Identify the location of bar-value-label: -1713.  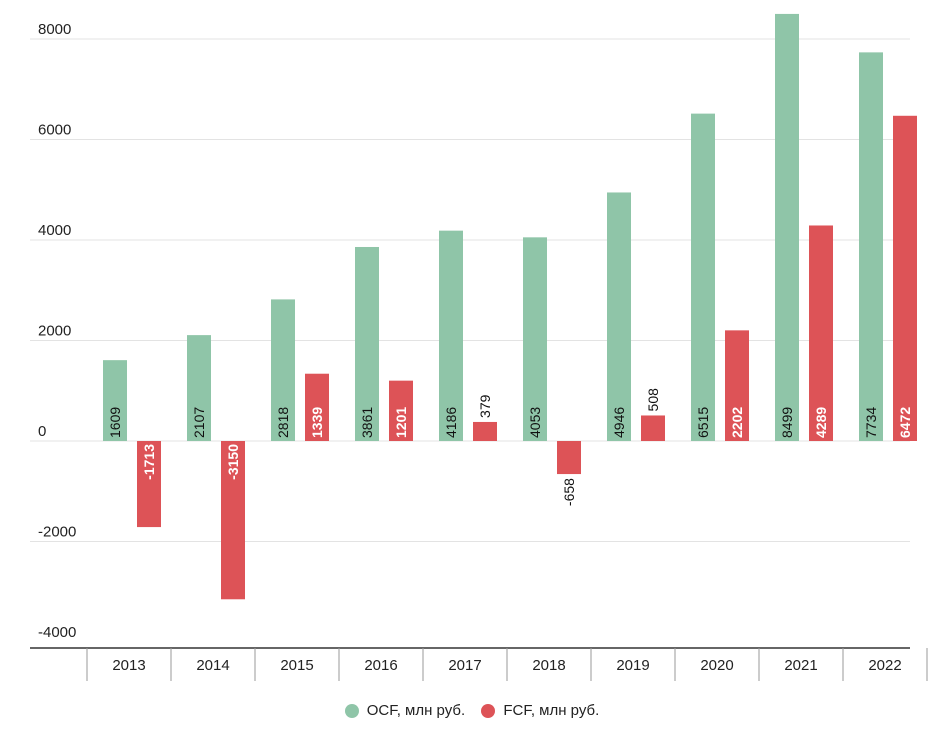
(149, 462).